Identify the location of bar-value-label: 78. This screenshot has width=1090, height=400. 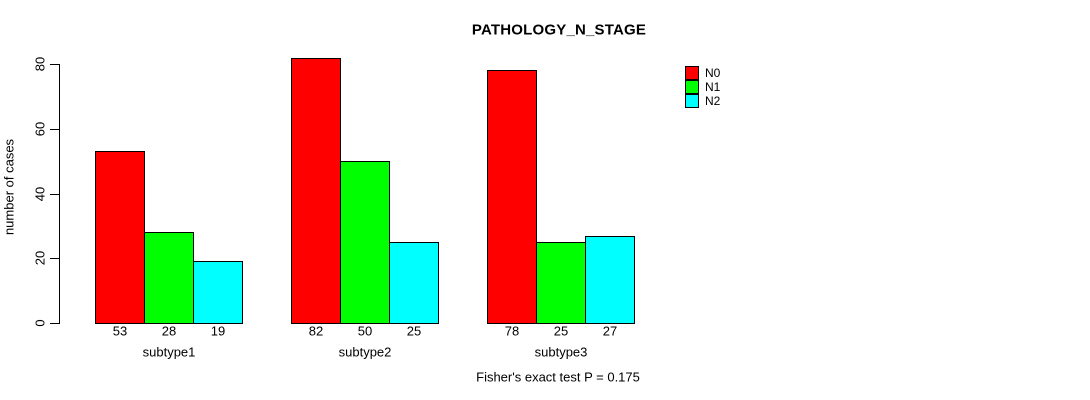
(512, 331).